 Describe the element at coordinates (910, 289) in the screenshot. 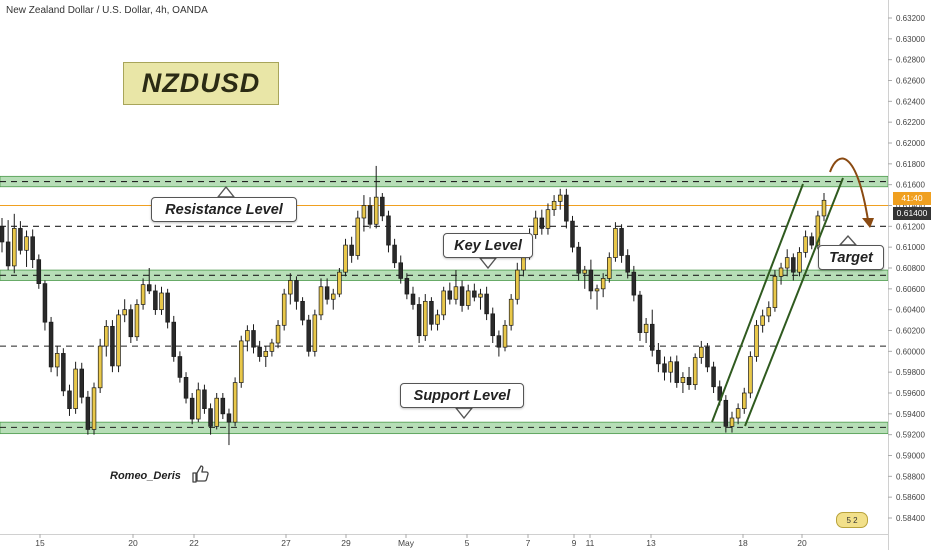

I see `y-tick-label: 0.60600` at that location.